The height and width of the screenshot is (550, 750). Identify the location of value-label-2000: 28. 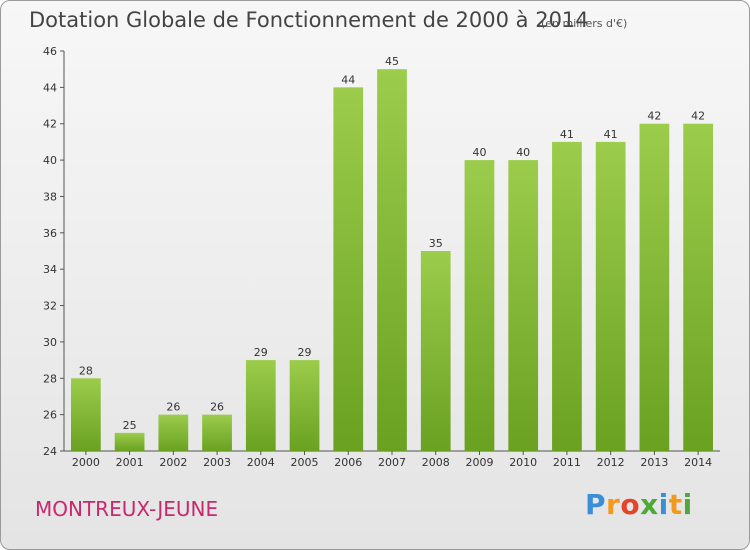
(86, 370).